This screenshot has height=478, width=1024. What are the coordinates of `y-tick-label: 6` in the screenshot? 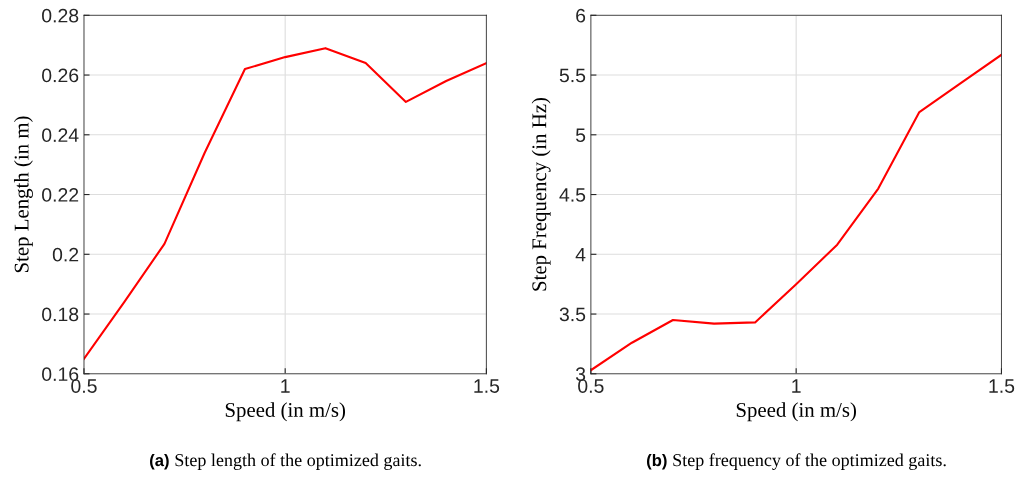 It's located at (581, 15).